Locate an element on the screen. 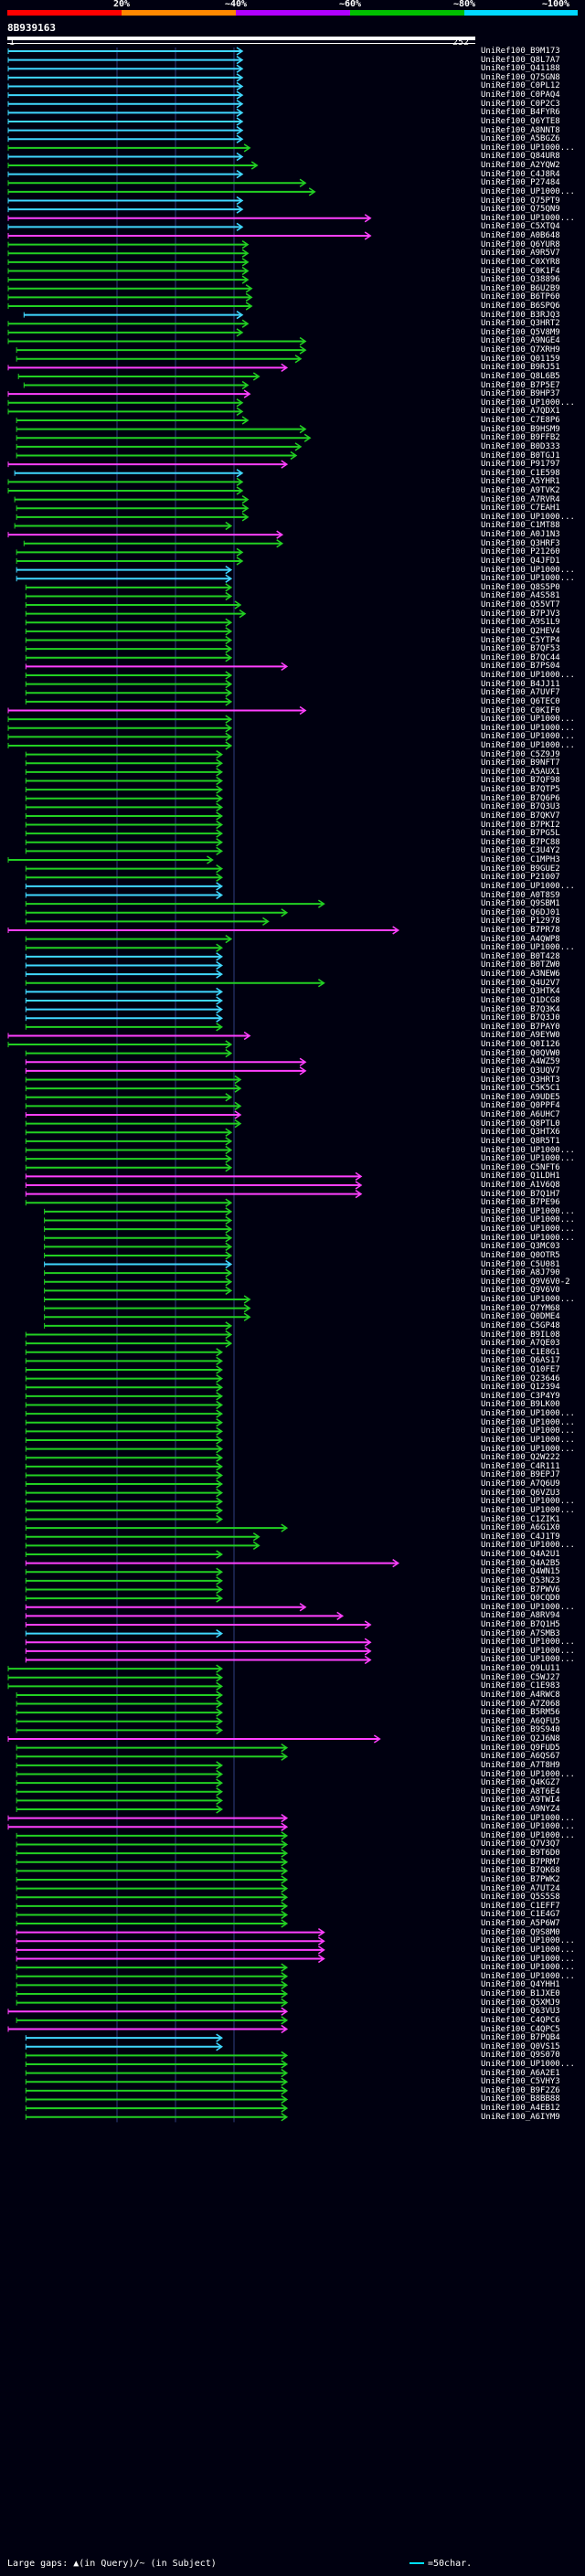 Image resolution: width=585 pixels, height=2576 pixels. hit-label: UniRef100_Q2HEV4 is located at coordinates (520, 631).